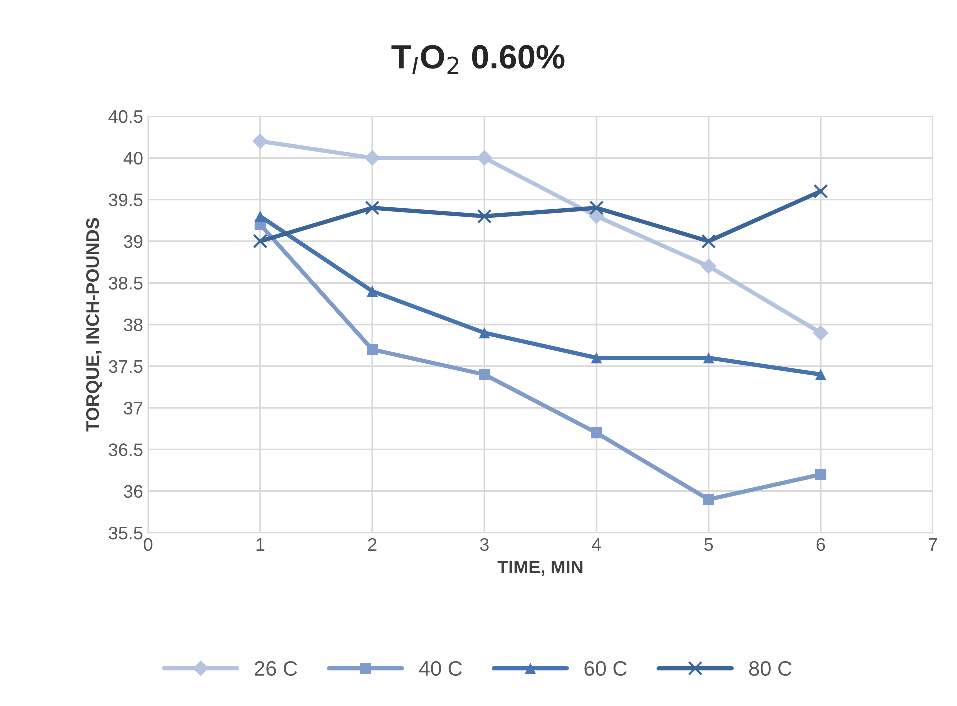  Describe the element at coordinates (440, 668) in the screenshot. I see `legend-label: 40 C` at that location.